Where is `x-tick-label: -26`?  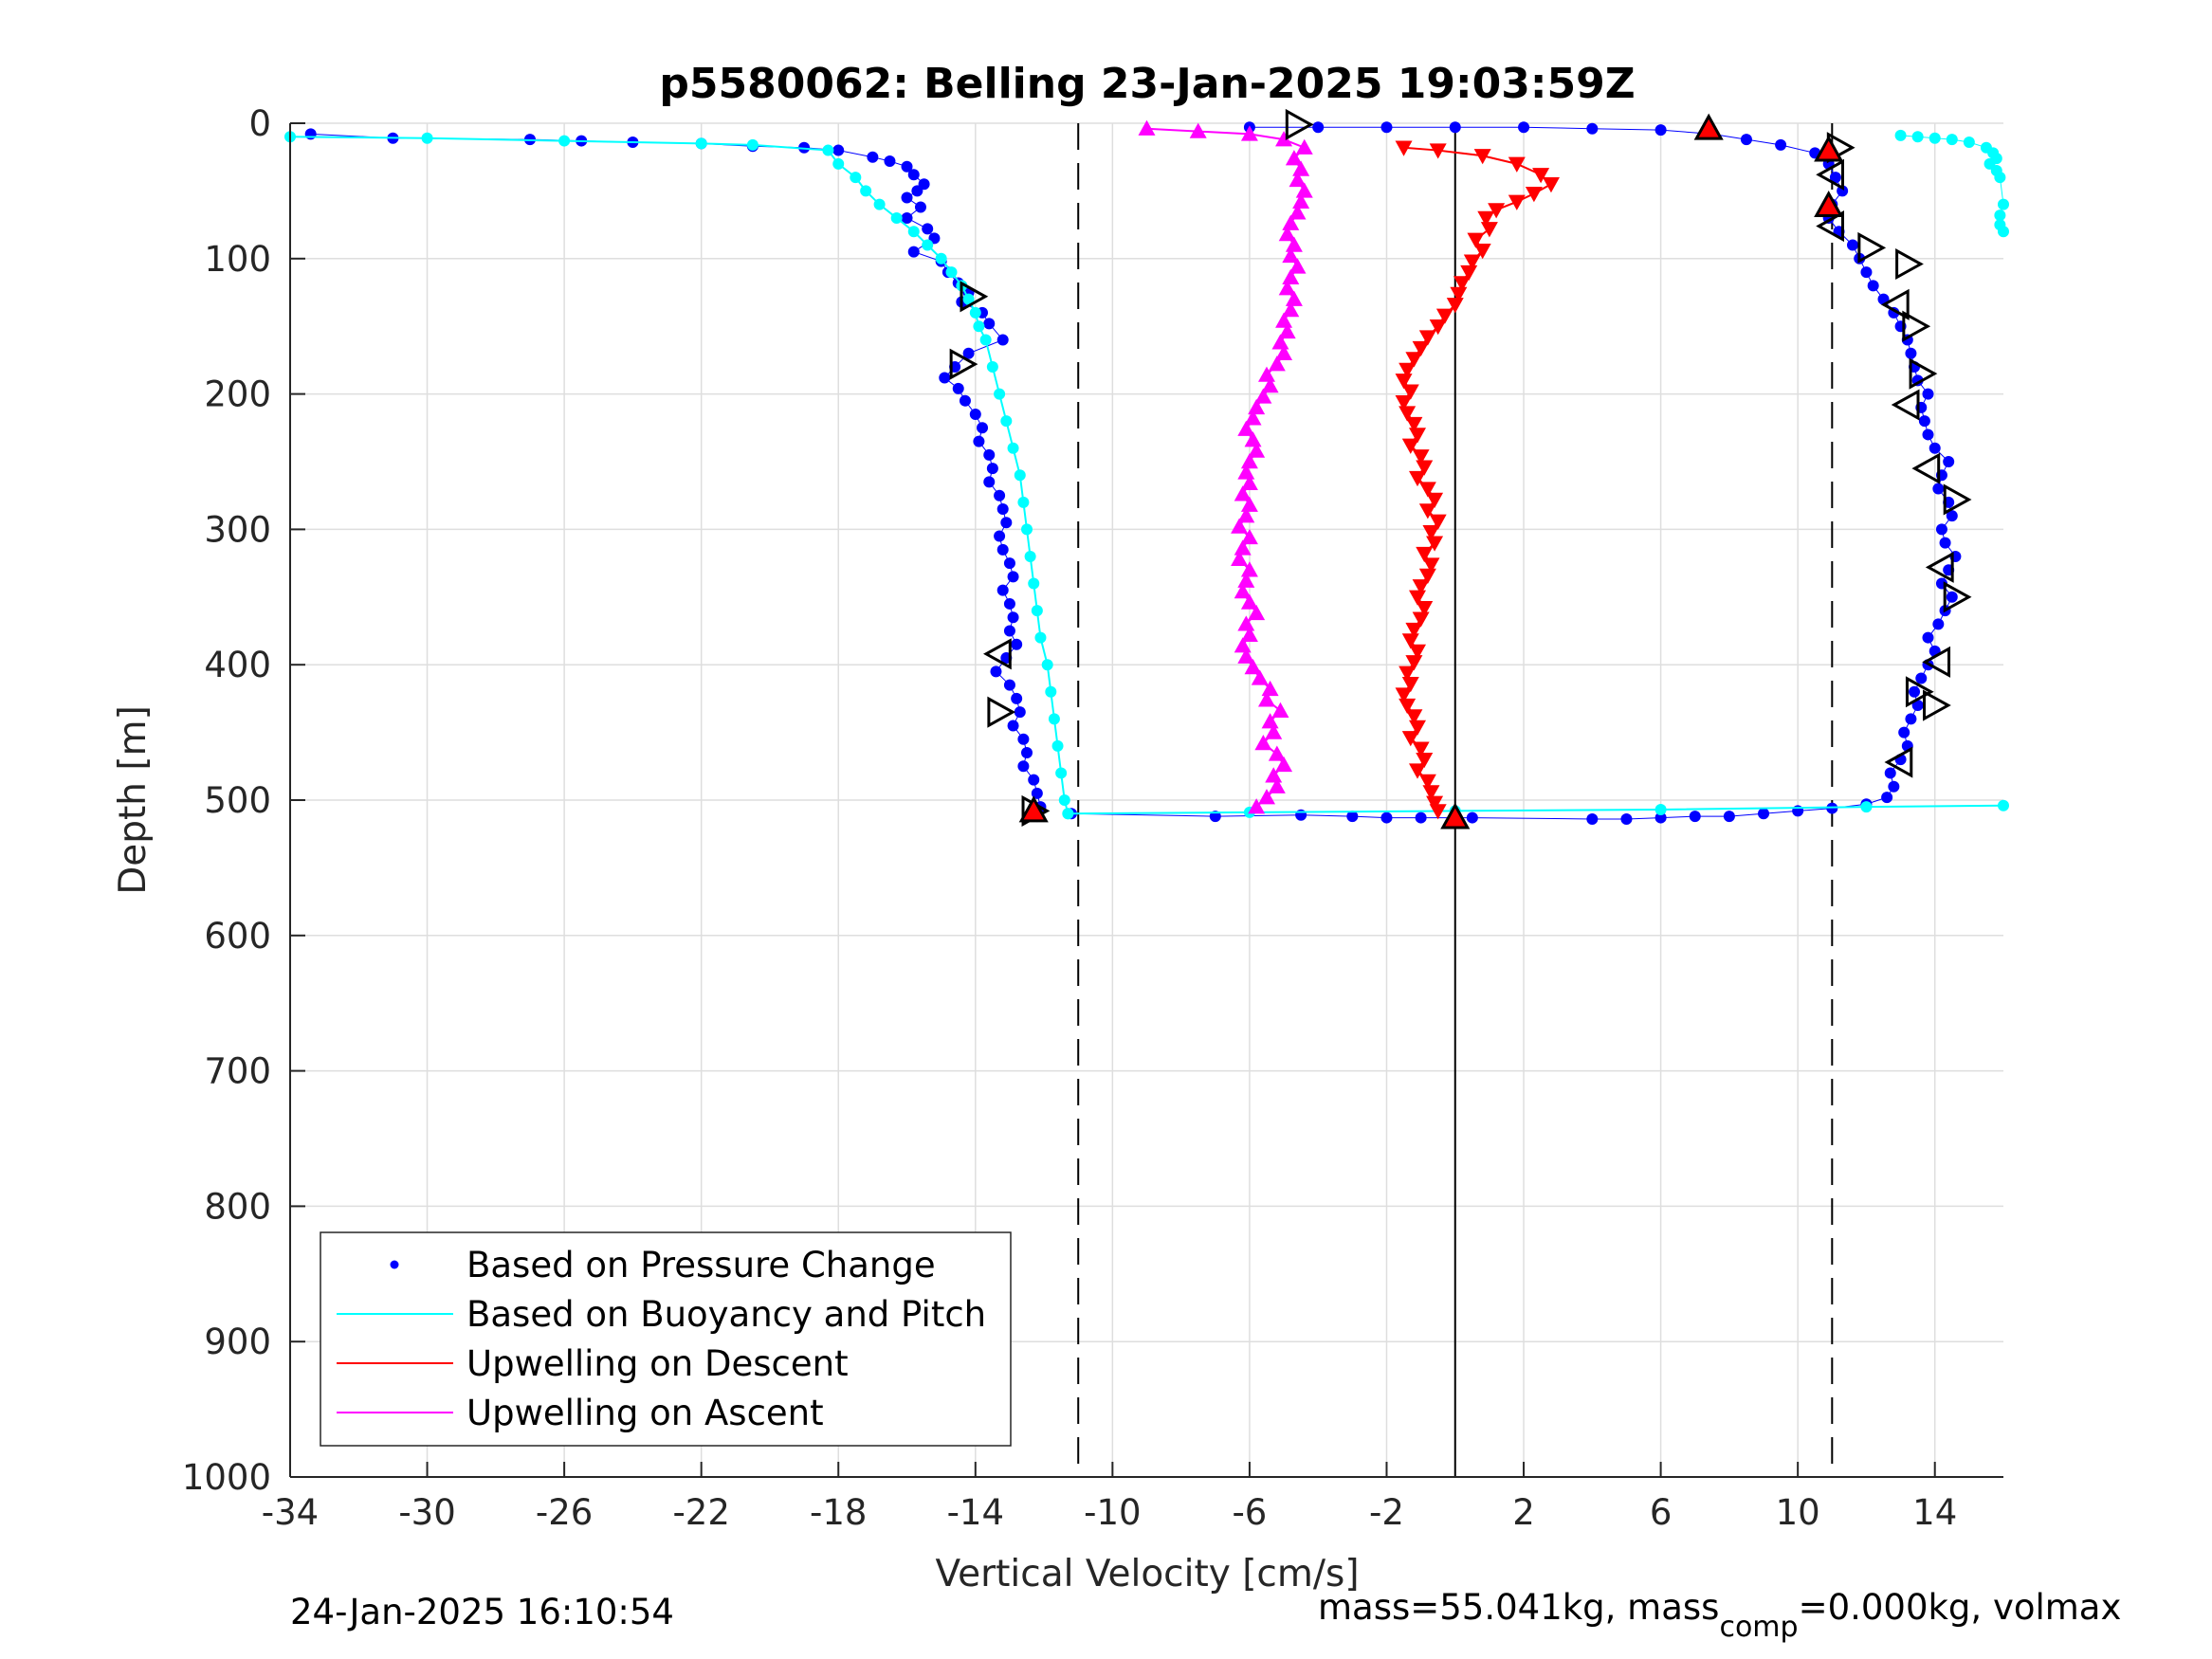 x-tick-label: -26 is located at coordinates (564, 1512).